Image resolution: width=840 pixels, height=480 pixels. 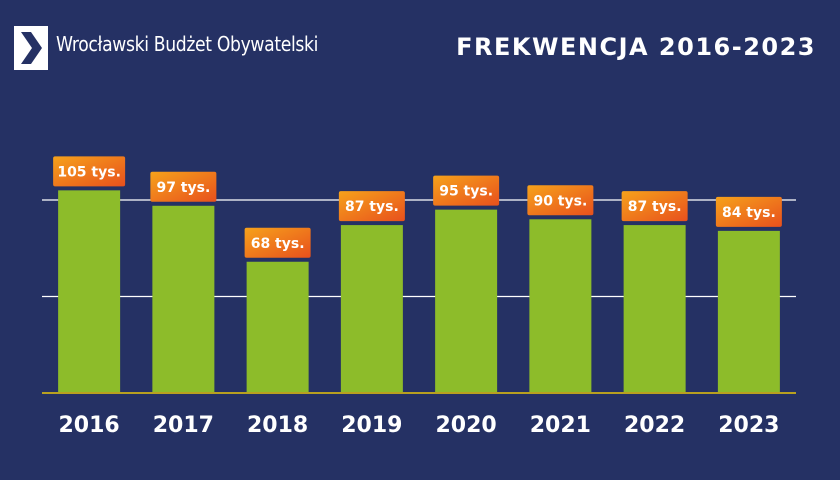 I want to click on x-tick-label: 2020, so click(x=466, y=425).